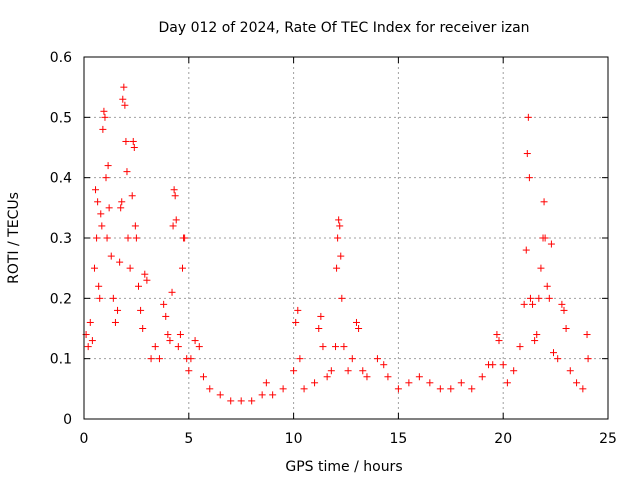 The height and width of the screenshot is (480, 640). Describe the element at coordinates (398, 439) in the screenshot. I see `x-tick-label: 15` at that location.